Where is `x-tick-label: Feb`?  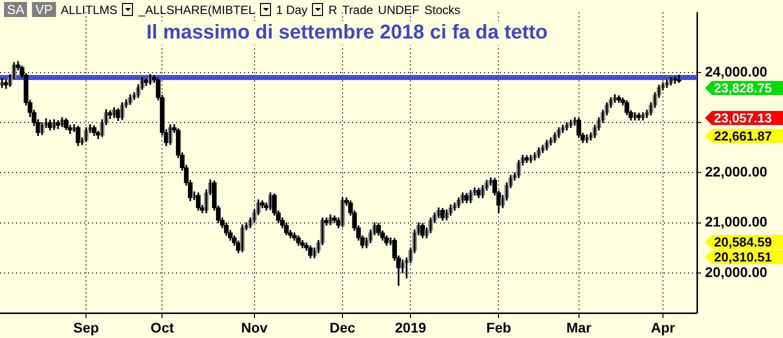
x-tick-label: Feb is located at coordinates (499, 327).